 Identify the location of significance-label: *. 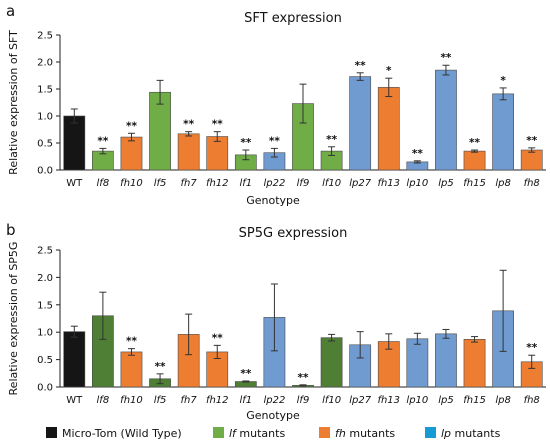
(389, 71).